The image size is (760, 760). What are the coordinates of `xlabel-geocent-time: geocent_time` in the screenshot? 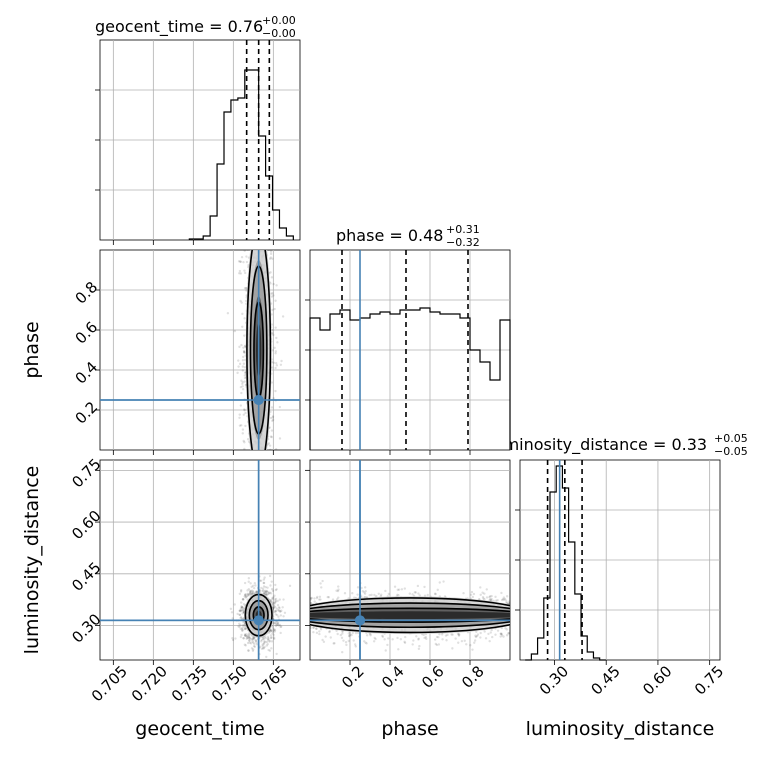 It's located at (199, 729).